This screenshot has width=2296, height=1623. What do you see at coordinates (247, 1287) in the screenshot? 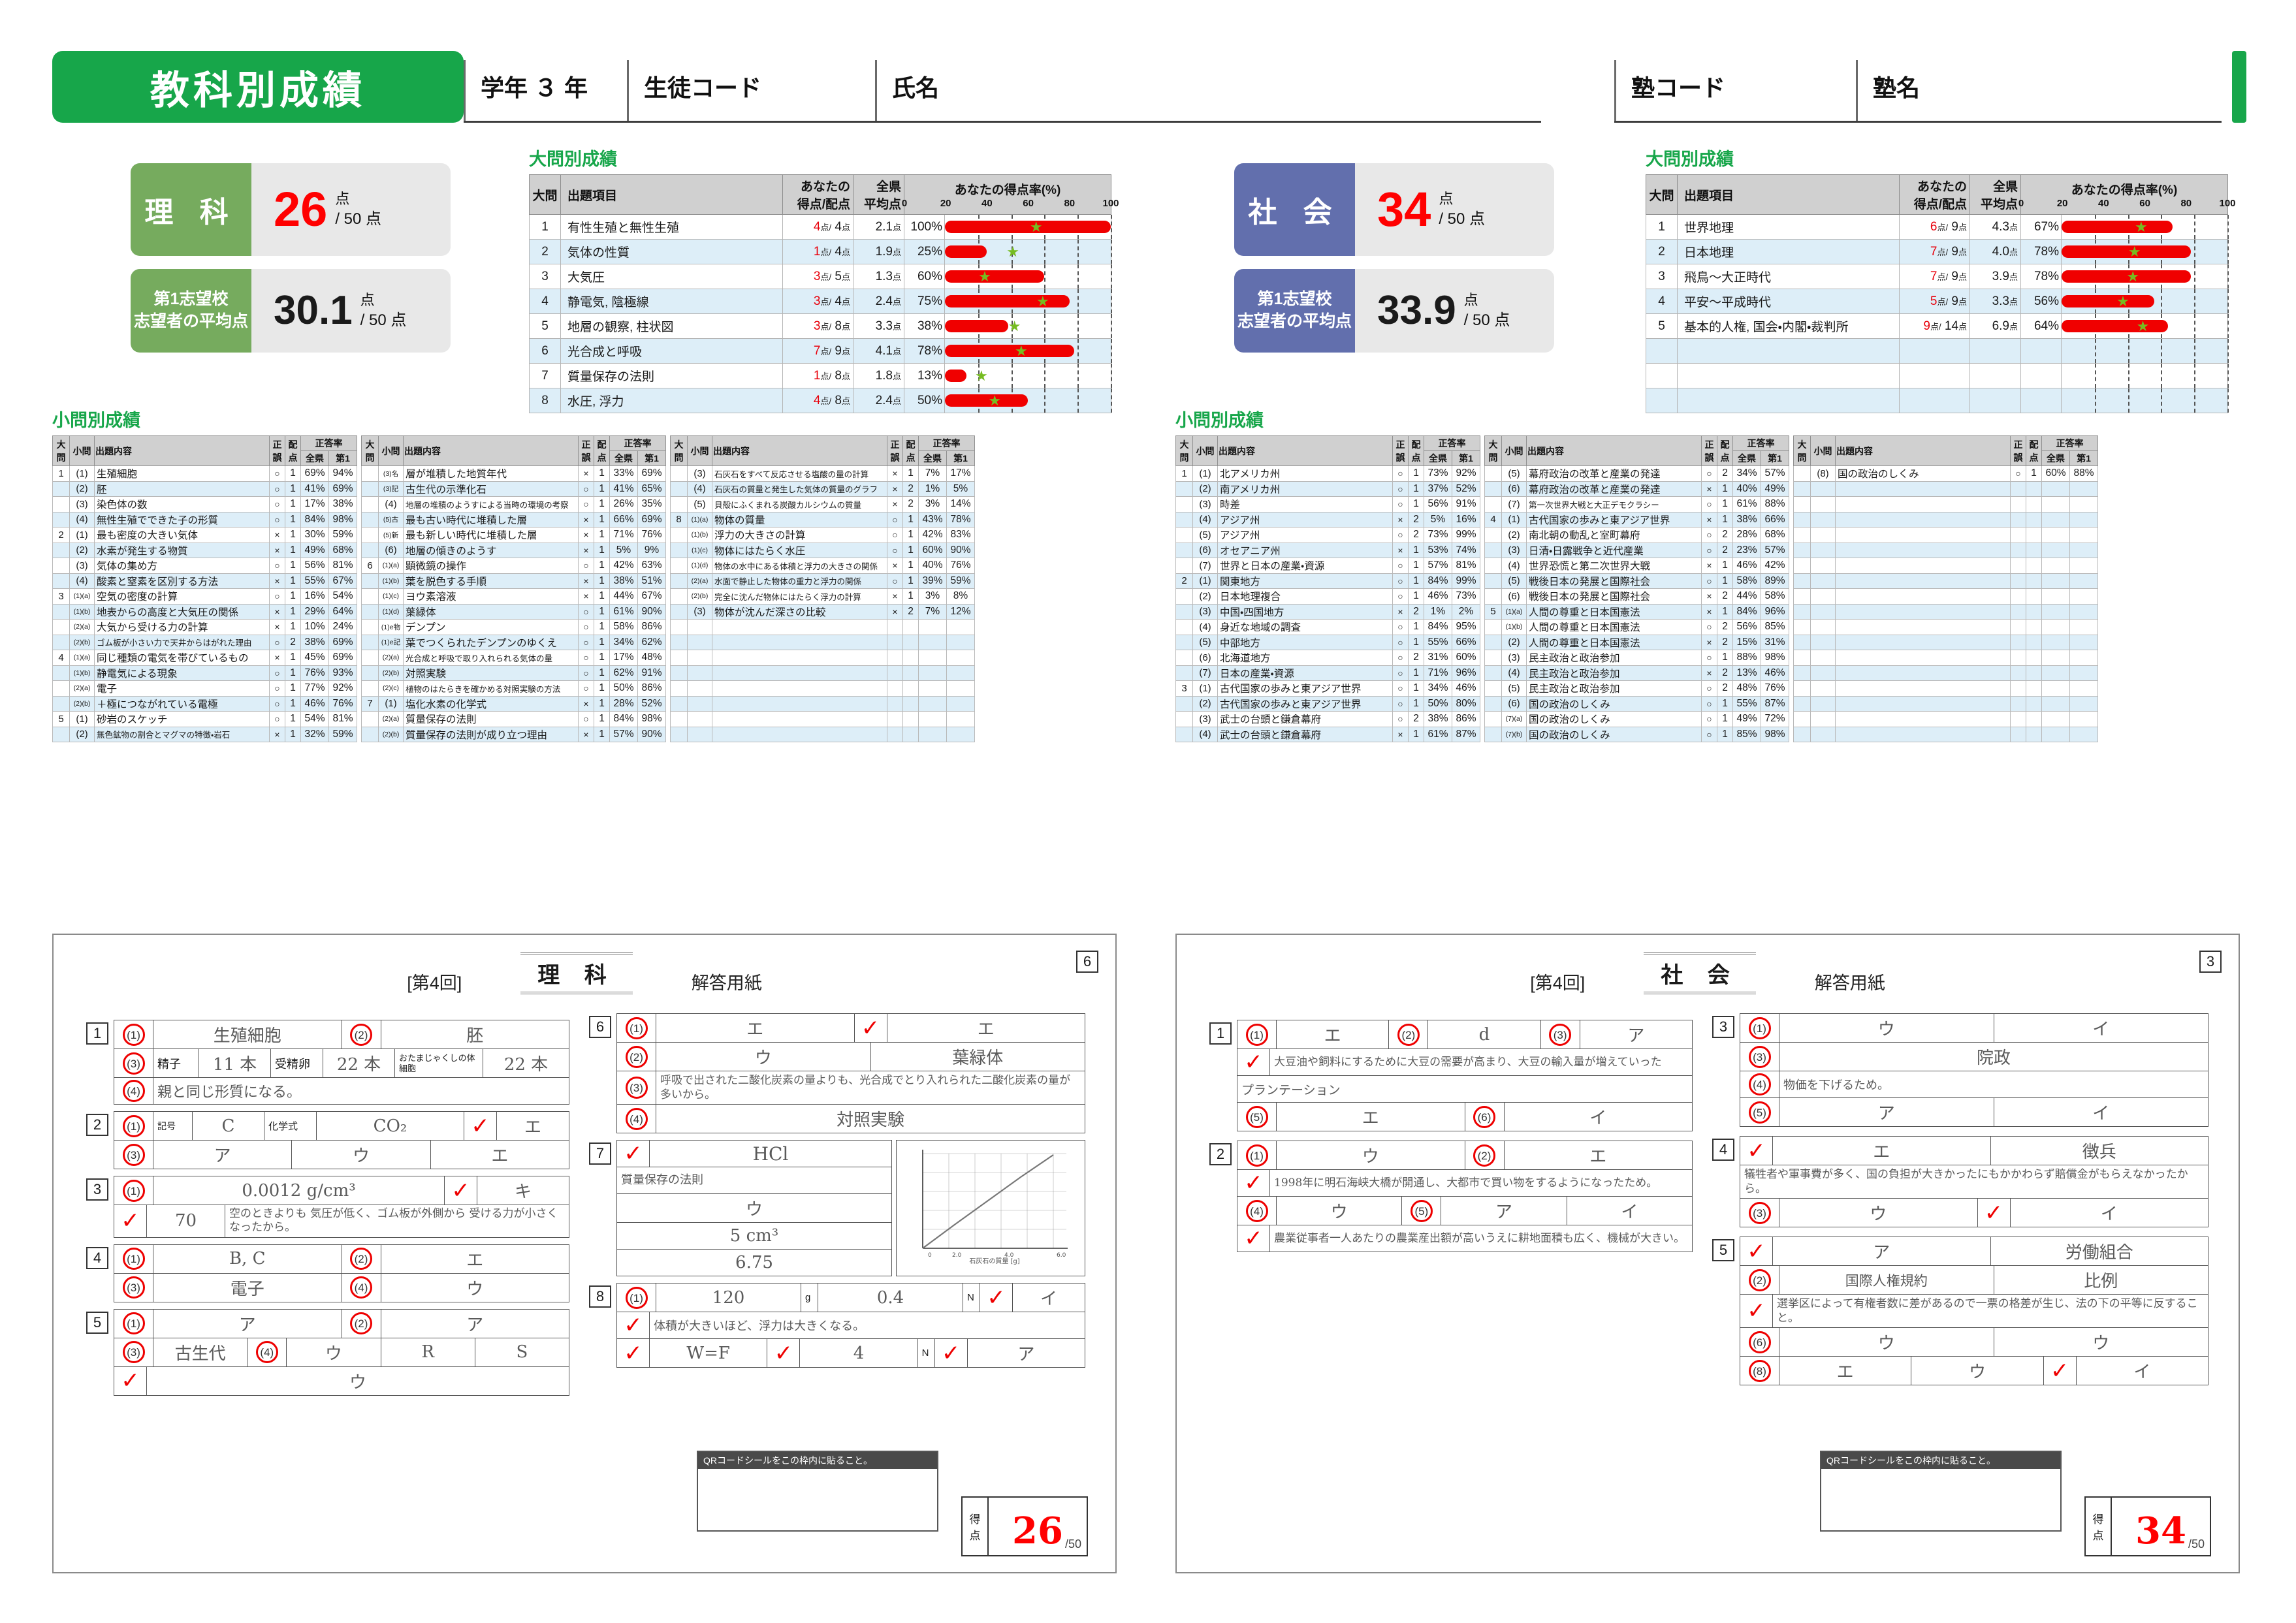
I see `science-q4-a3: 電子` at bounding box center [247, 1287].